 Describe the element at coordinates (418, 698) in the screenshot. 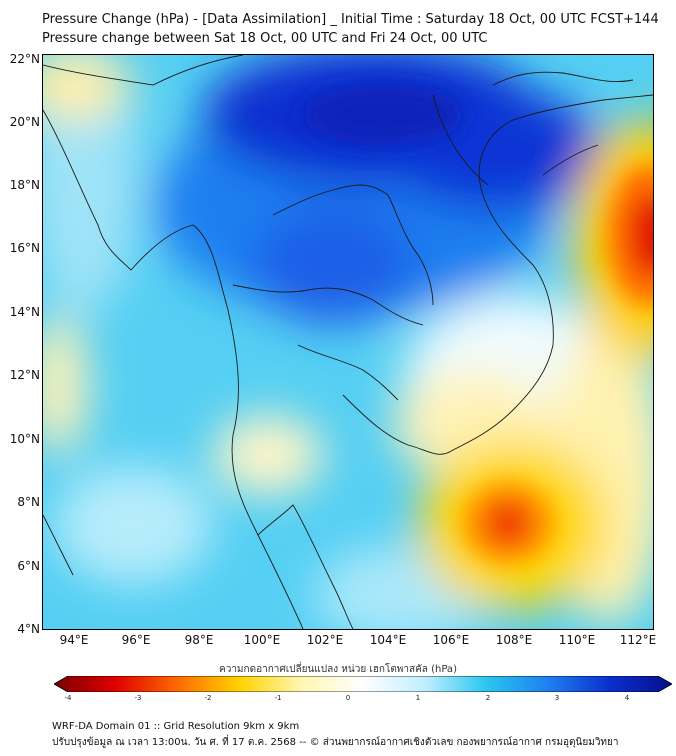

I see `colorbar-tick: 1` at that location.